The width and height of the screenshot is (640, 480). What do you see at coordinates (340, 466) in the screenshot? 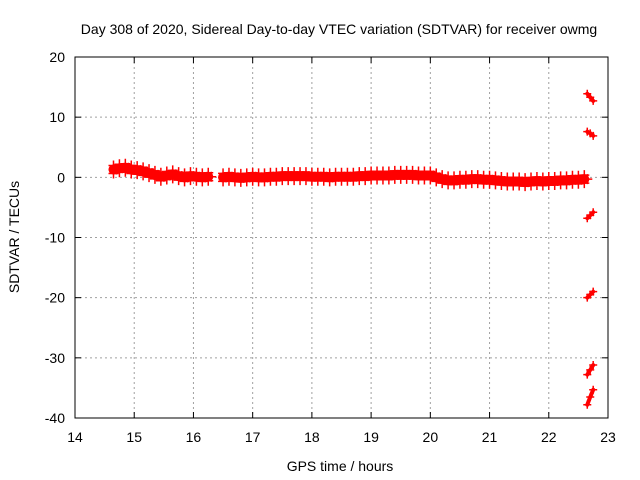
I see `x-axis-label: GPS time / hours` at bounding box center [340, 466].